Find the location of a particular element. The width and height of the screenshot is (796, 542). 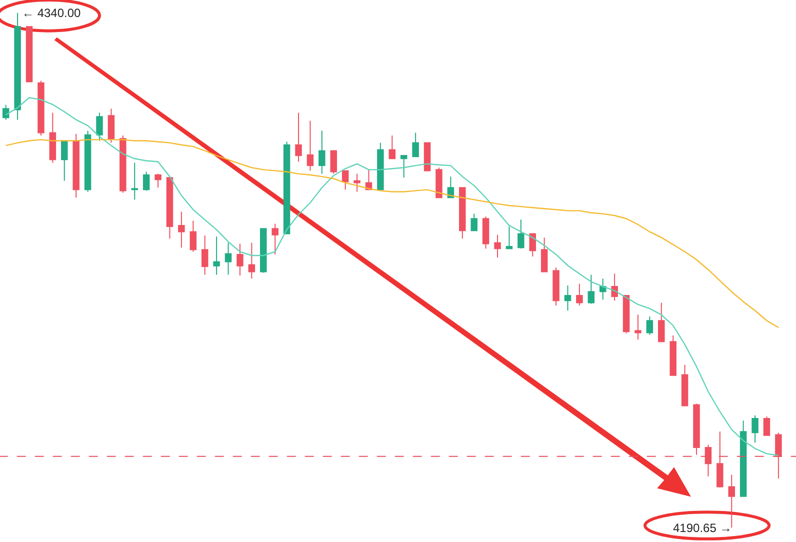

annotation: 4190.65 → is located at coordinates (702, 528).